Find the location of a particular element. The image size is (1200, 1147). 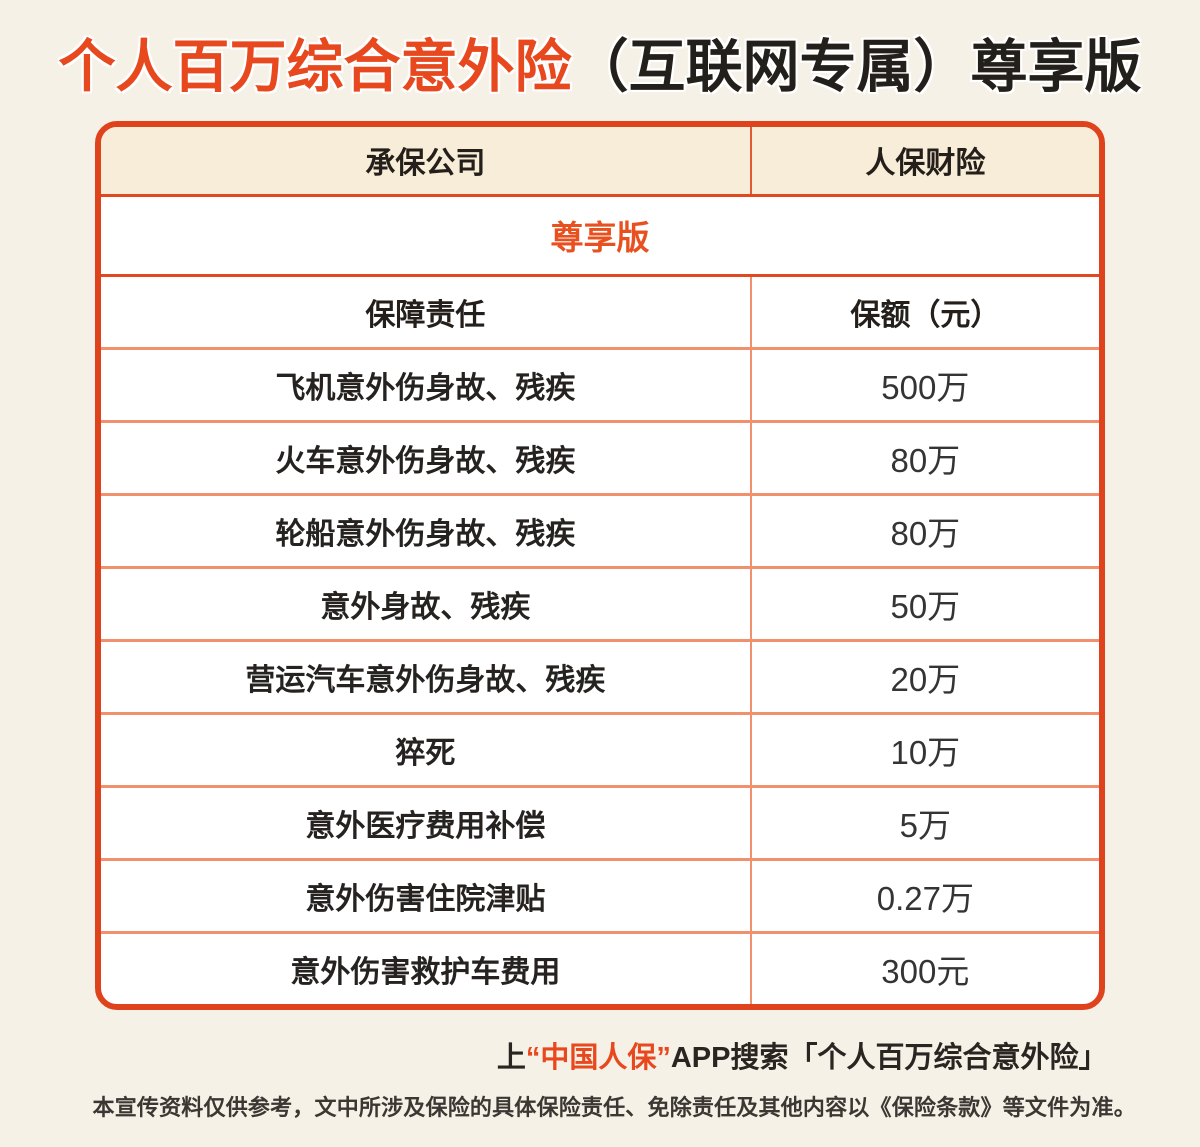

table-row: 轮船意外伤身故、残疾 80万 is located at coordinates (600, 529).